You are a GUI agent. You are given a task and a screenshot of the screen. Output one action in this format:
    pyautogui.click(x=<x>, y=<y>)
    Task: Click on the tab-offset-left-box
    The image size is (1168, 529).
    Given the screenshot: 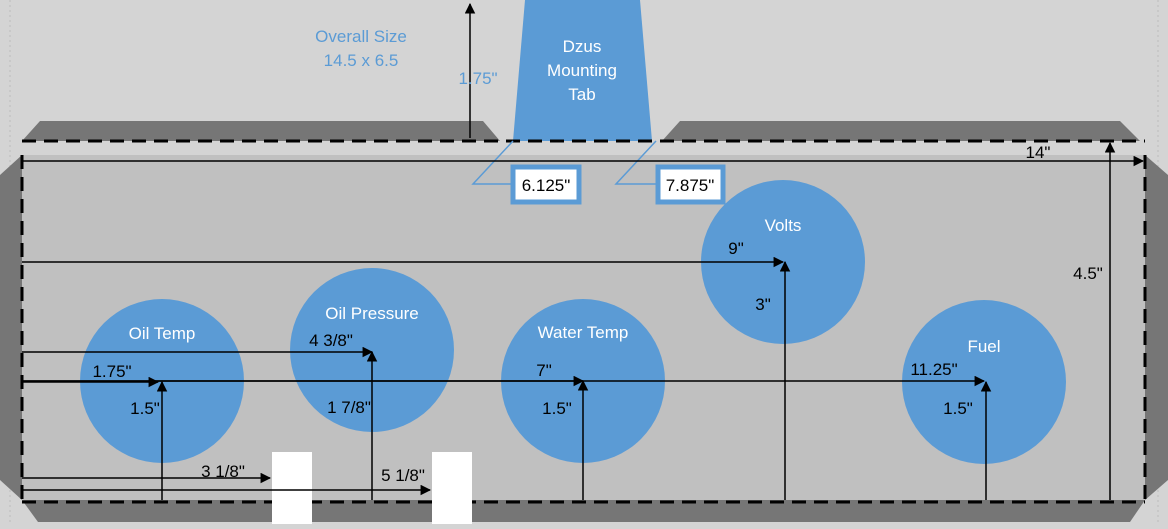 What is the action you would take?
    pyautogui.click(x=546, y=184)
    